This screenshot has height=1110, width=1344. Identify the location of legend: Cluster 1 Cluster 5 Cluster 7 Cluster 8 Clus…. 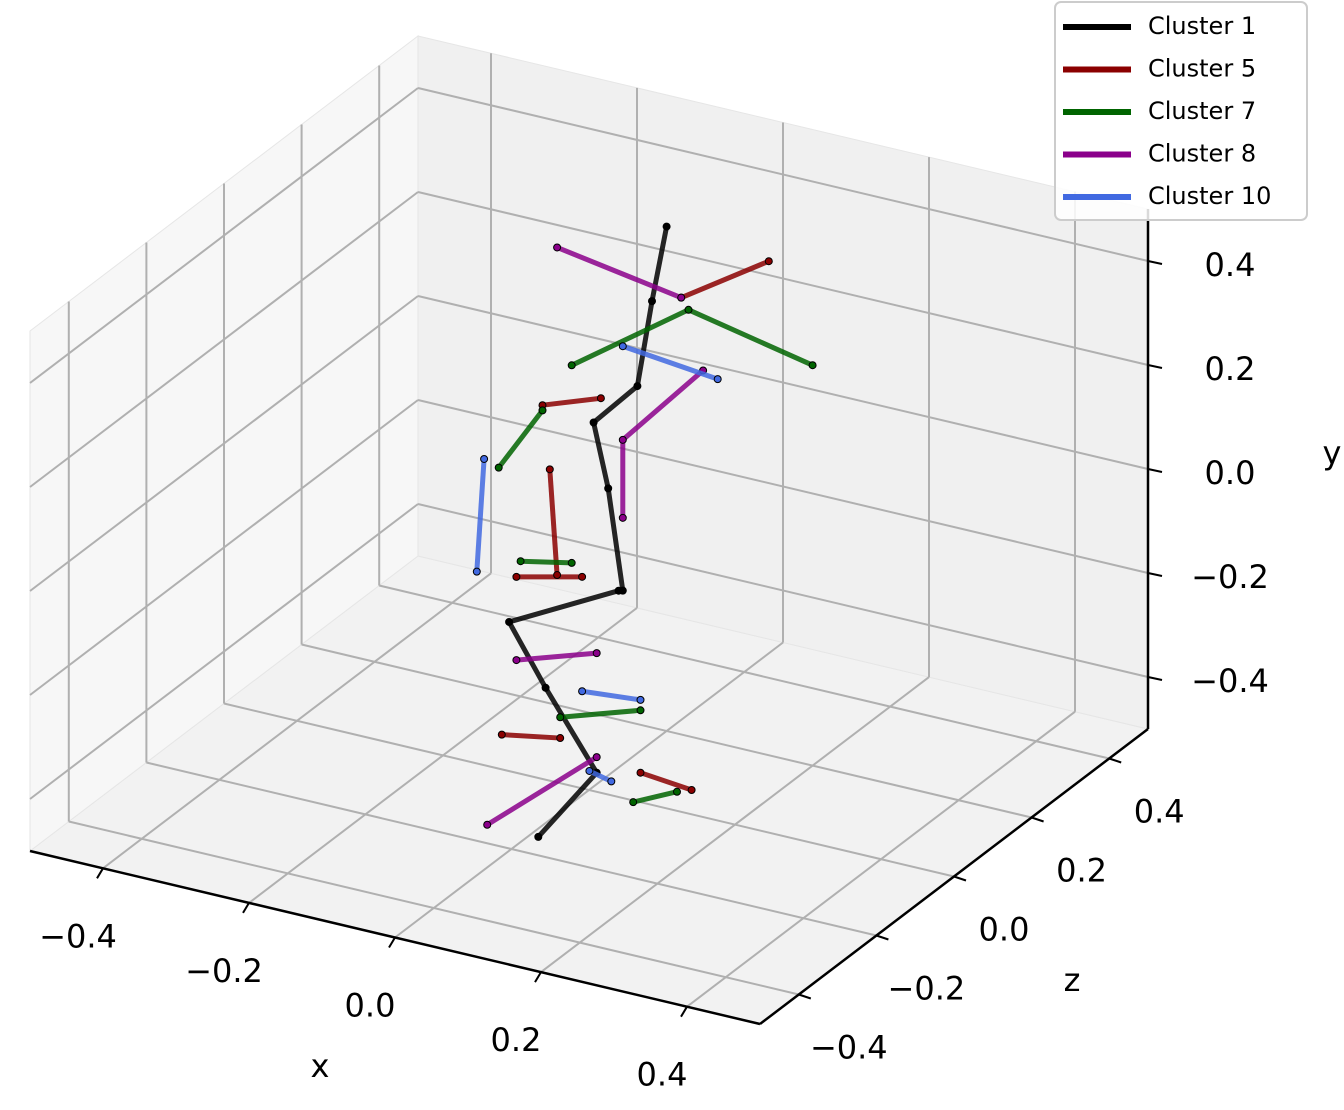
(1181, 111).